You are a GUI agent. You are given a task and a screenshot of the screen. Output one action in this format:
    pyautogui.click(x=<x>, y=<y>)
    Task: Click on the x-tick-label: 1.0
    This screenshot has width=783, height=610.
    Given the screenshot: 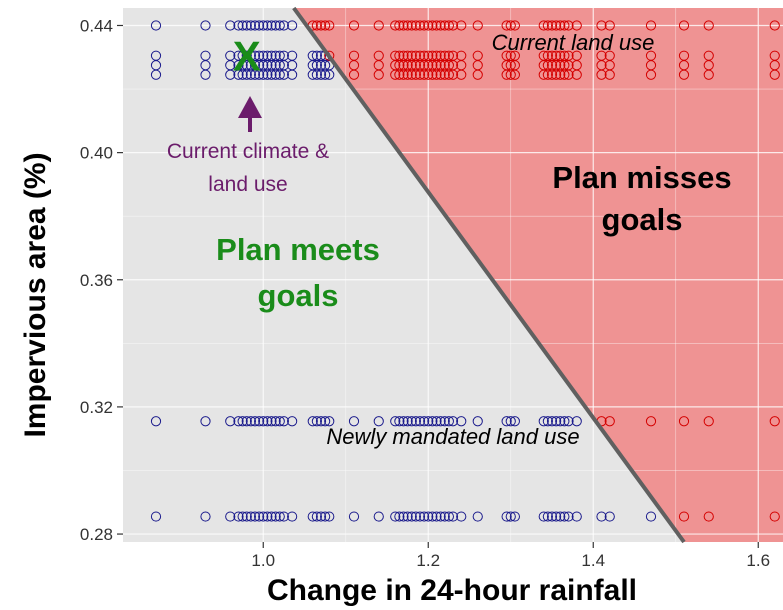 What is the action you would take?
    pyautogui.click(x=263, y=560)
    